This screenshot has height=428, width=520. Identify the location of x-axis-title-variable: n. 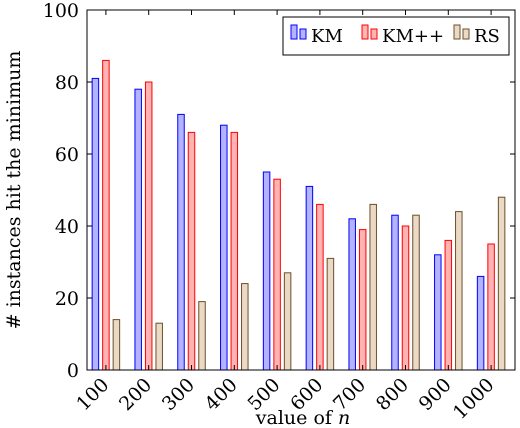
(344, 417).